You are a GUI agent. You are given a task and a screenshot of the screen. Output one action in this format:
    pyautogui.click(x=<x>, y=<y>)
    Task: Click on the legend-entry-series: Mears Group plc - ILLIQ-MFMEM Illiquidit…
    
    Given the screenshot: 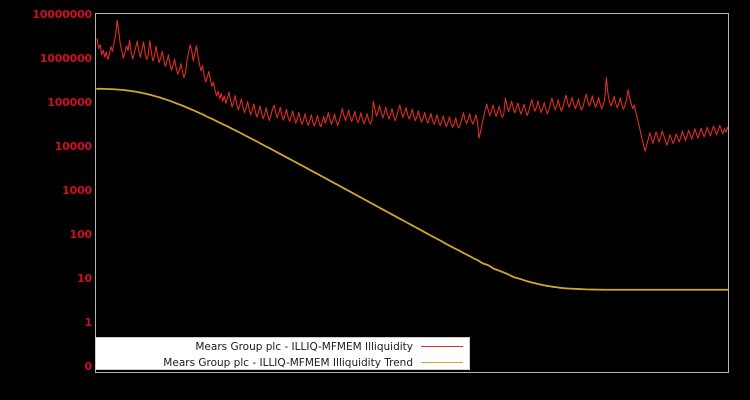 What is the action you would take?
    pyautogui.click(x=282, y=346)
    